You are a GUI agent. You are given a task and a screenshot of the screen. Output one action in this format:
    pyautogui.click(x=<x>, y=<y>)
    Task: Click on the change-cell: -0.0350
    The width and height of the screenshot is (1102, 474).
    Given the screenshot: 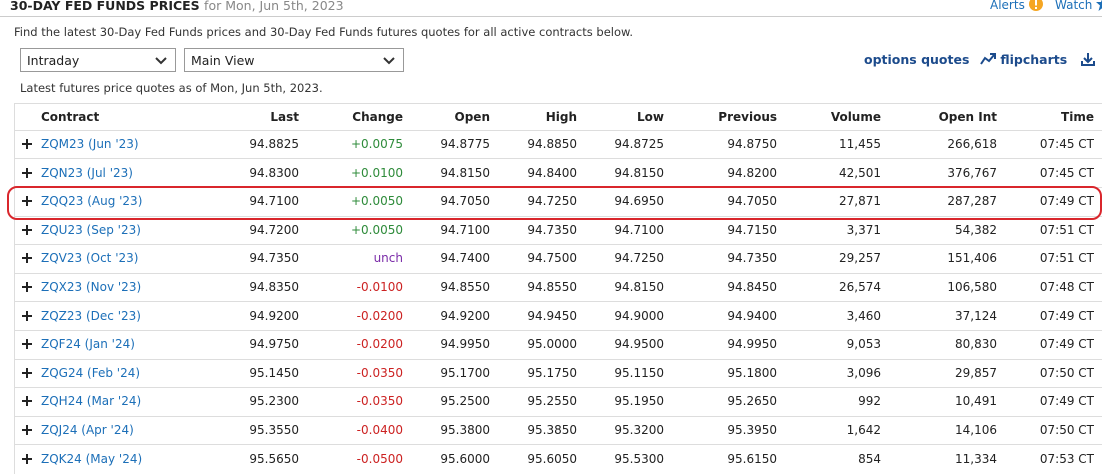 What is the action you would take?
    pyautogui.click(x=379, y=372)
    